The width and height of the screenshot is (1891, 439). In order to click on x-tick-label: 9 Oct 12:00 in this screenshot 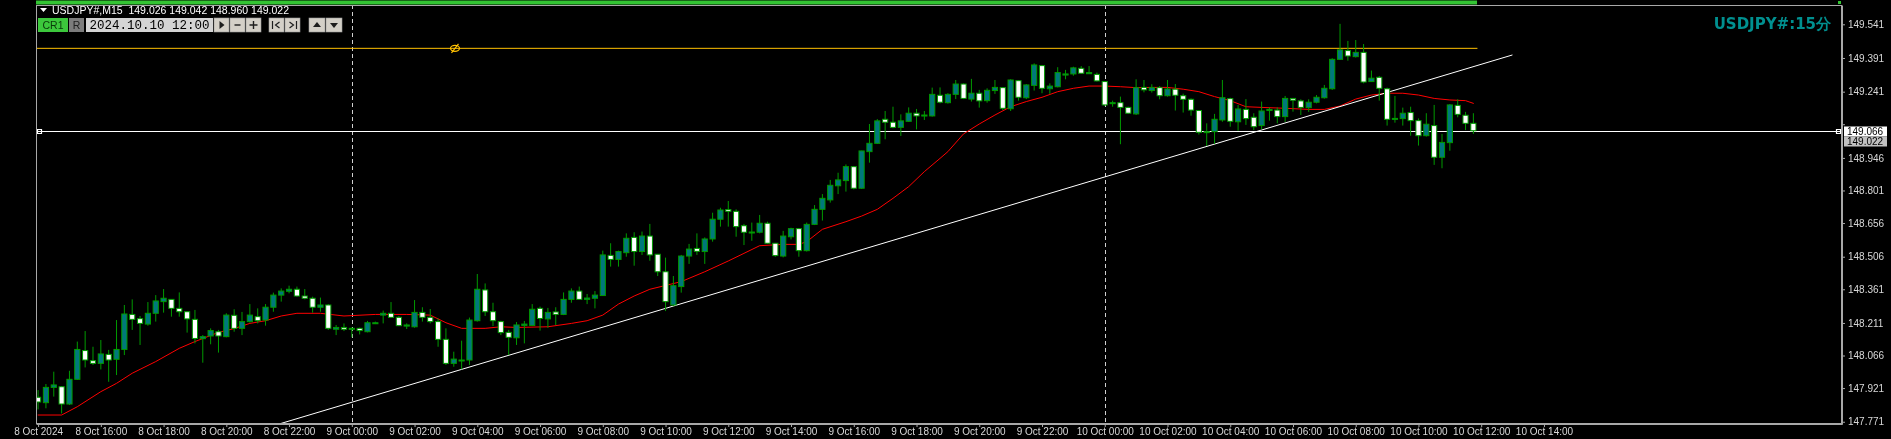, I will do `click(729, 432)`.